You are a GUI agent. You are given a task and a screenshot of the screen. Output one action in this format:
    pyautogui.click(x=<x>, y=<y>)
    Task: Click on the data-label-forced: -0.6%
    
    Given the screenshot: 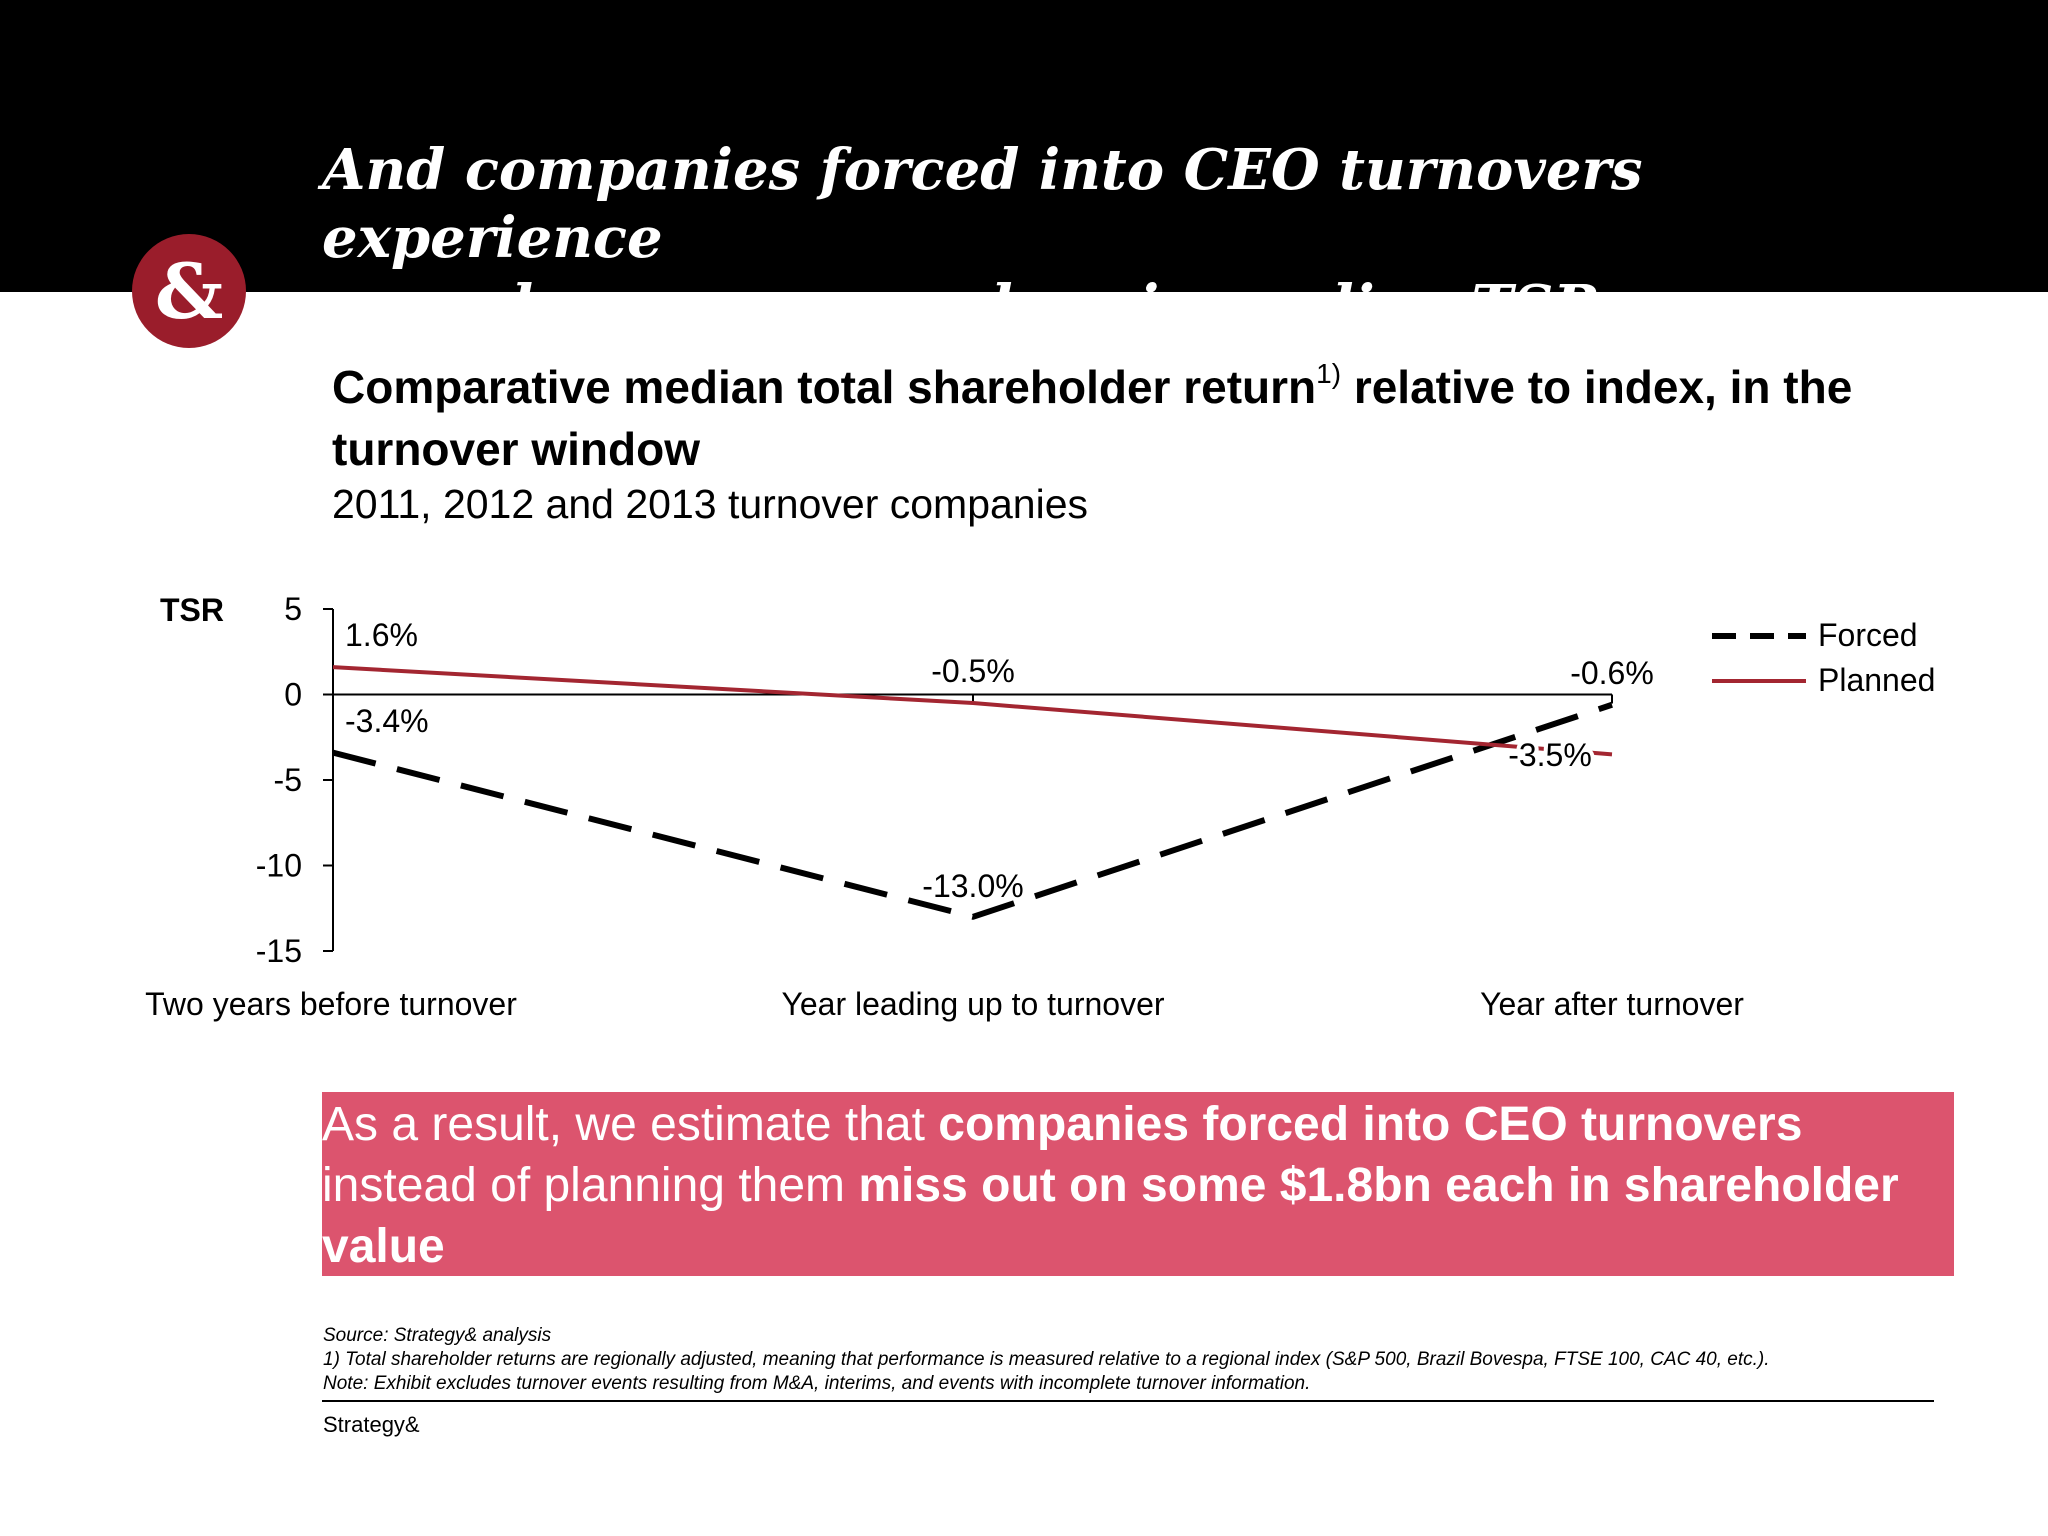 What is the action you would take?
    pyautogui.click(x=1612, y=673)
    